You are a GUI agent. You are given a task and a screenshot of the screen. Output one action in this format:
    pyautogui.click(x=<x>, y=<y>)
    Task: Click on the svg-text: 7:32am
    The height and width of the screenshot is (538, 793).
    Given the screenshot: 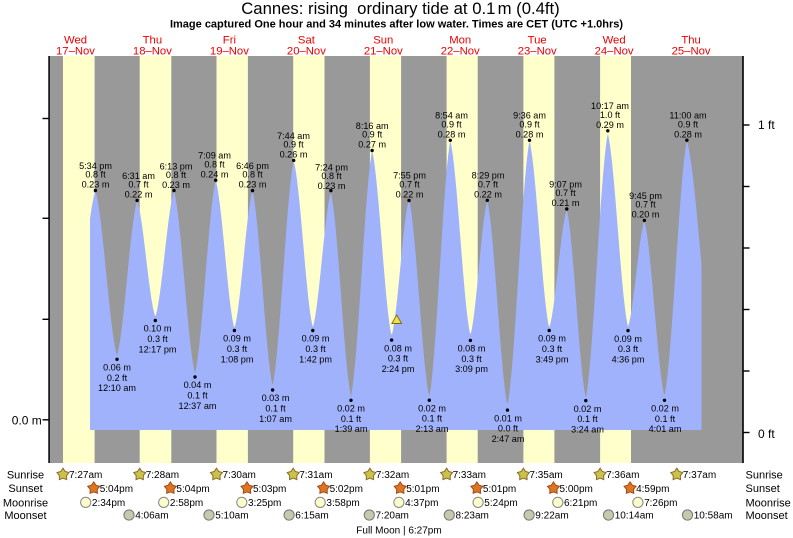 What is the action you would take?
    pyautogui.click(x=392, y=475)
    